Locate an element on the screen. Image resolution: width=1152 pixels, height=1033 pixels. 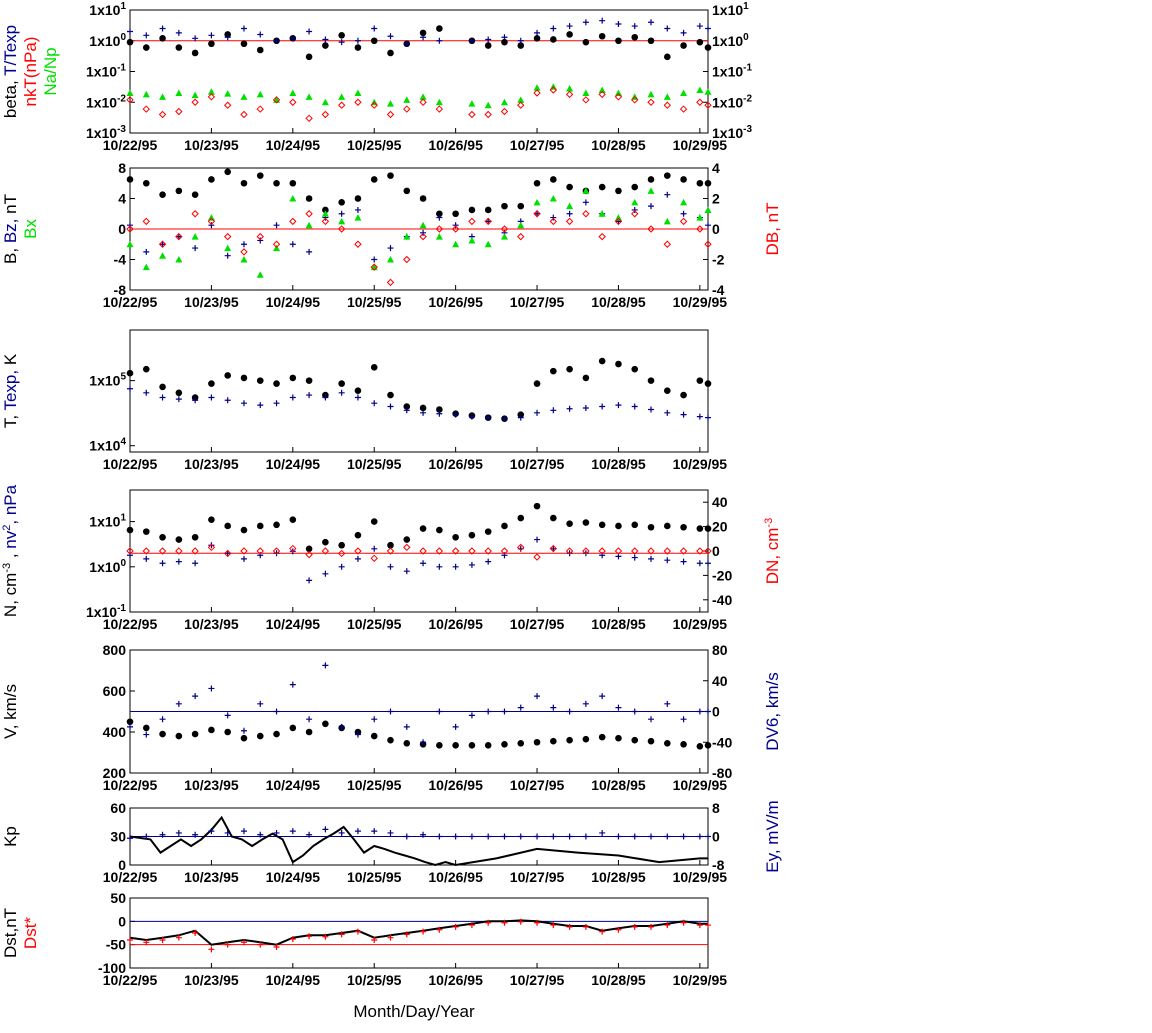
ytick-label: 200 is located at coordinates (115, 773).